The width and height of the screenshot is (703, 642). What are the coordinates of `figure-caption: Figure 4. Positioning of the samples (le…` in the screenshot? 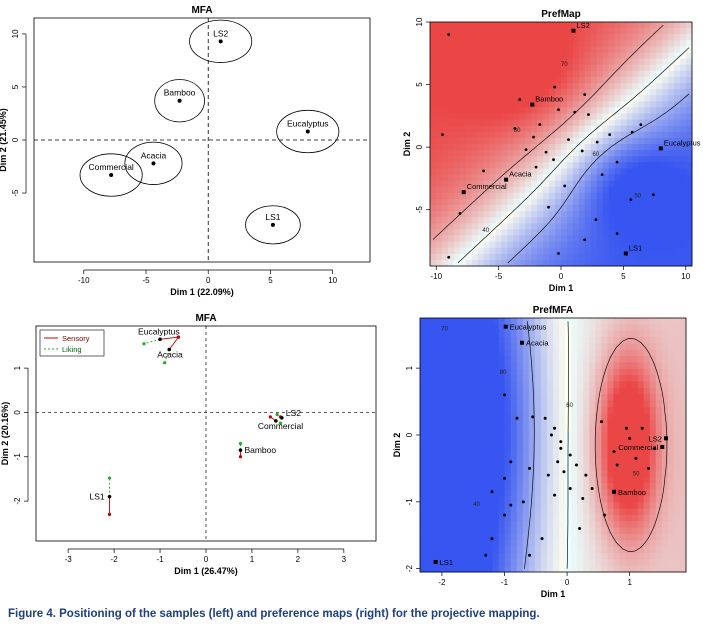 It's located at (353, 614).